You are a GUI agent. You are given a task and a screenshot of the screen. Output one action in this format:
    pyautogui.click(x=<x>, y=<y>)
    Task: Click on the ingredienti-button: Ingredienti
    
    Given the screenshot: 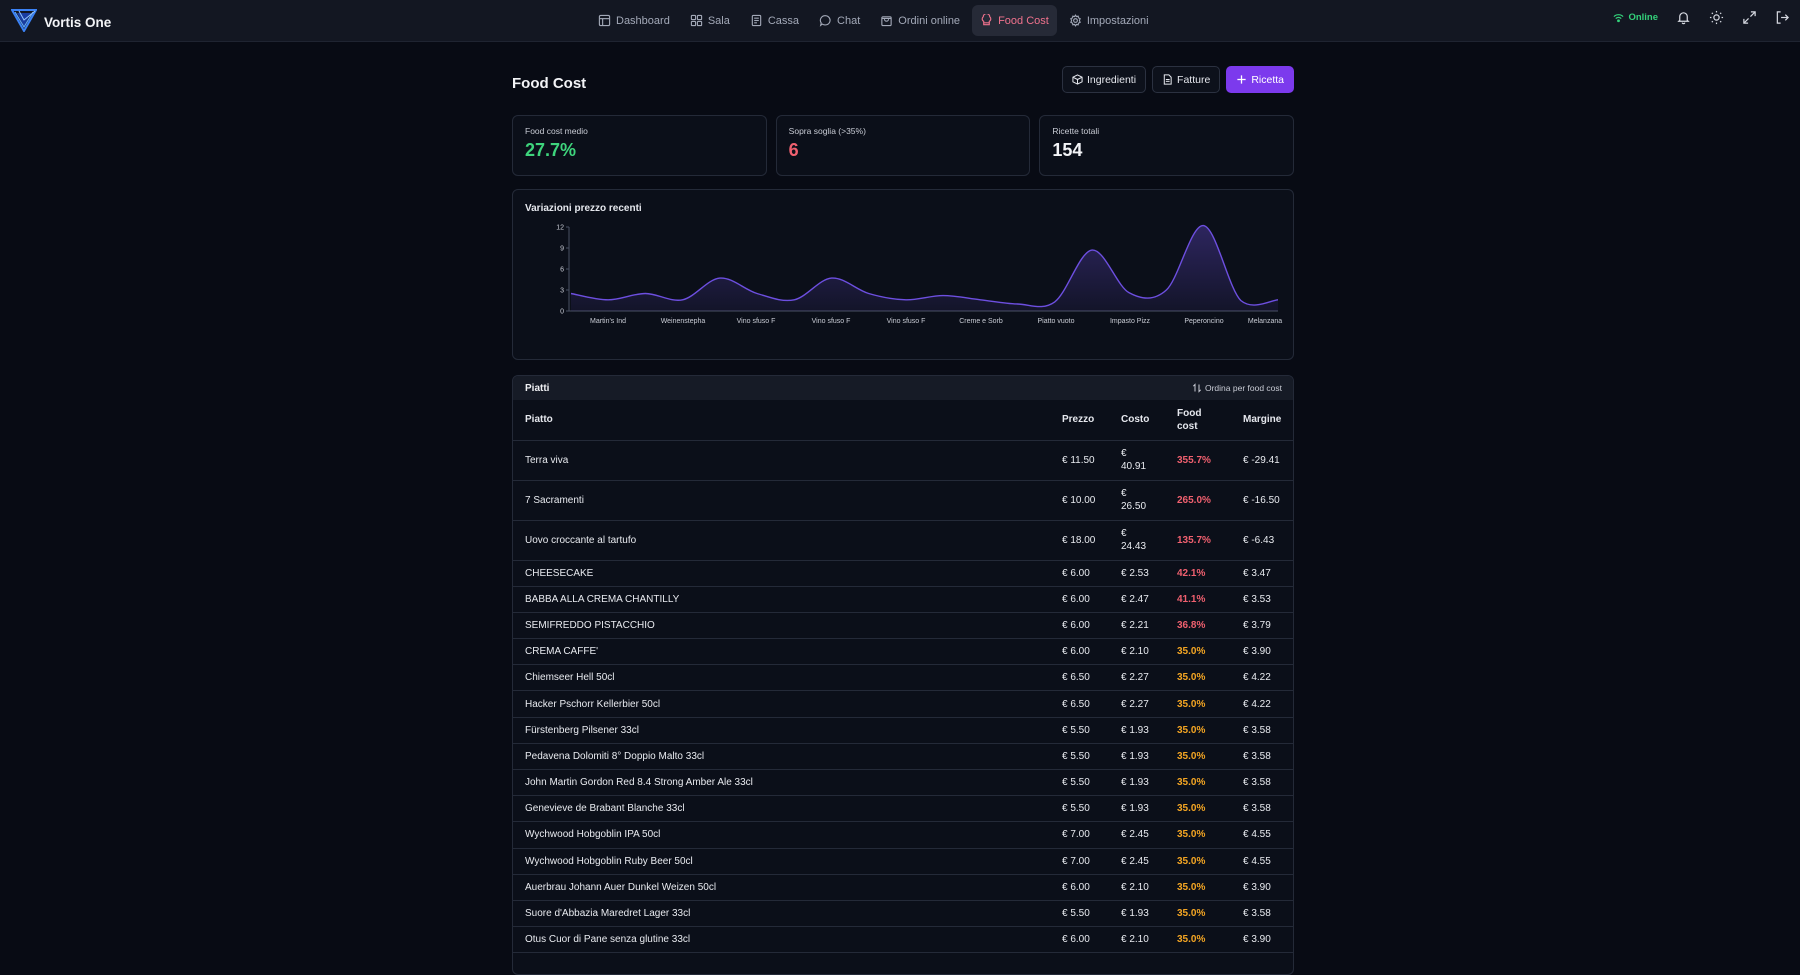 What is the action you would take?
    pyautogui.click(x=1104, y=79)
    